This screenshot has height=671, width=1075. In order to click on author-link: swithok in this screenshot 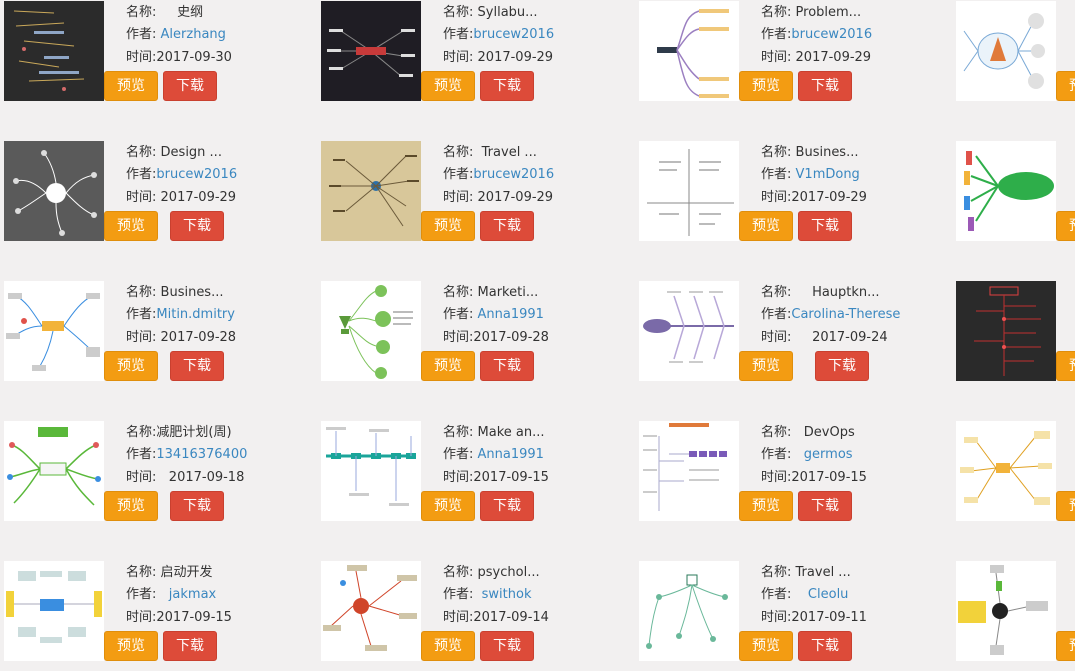, I will do `click(506, 594)`.